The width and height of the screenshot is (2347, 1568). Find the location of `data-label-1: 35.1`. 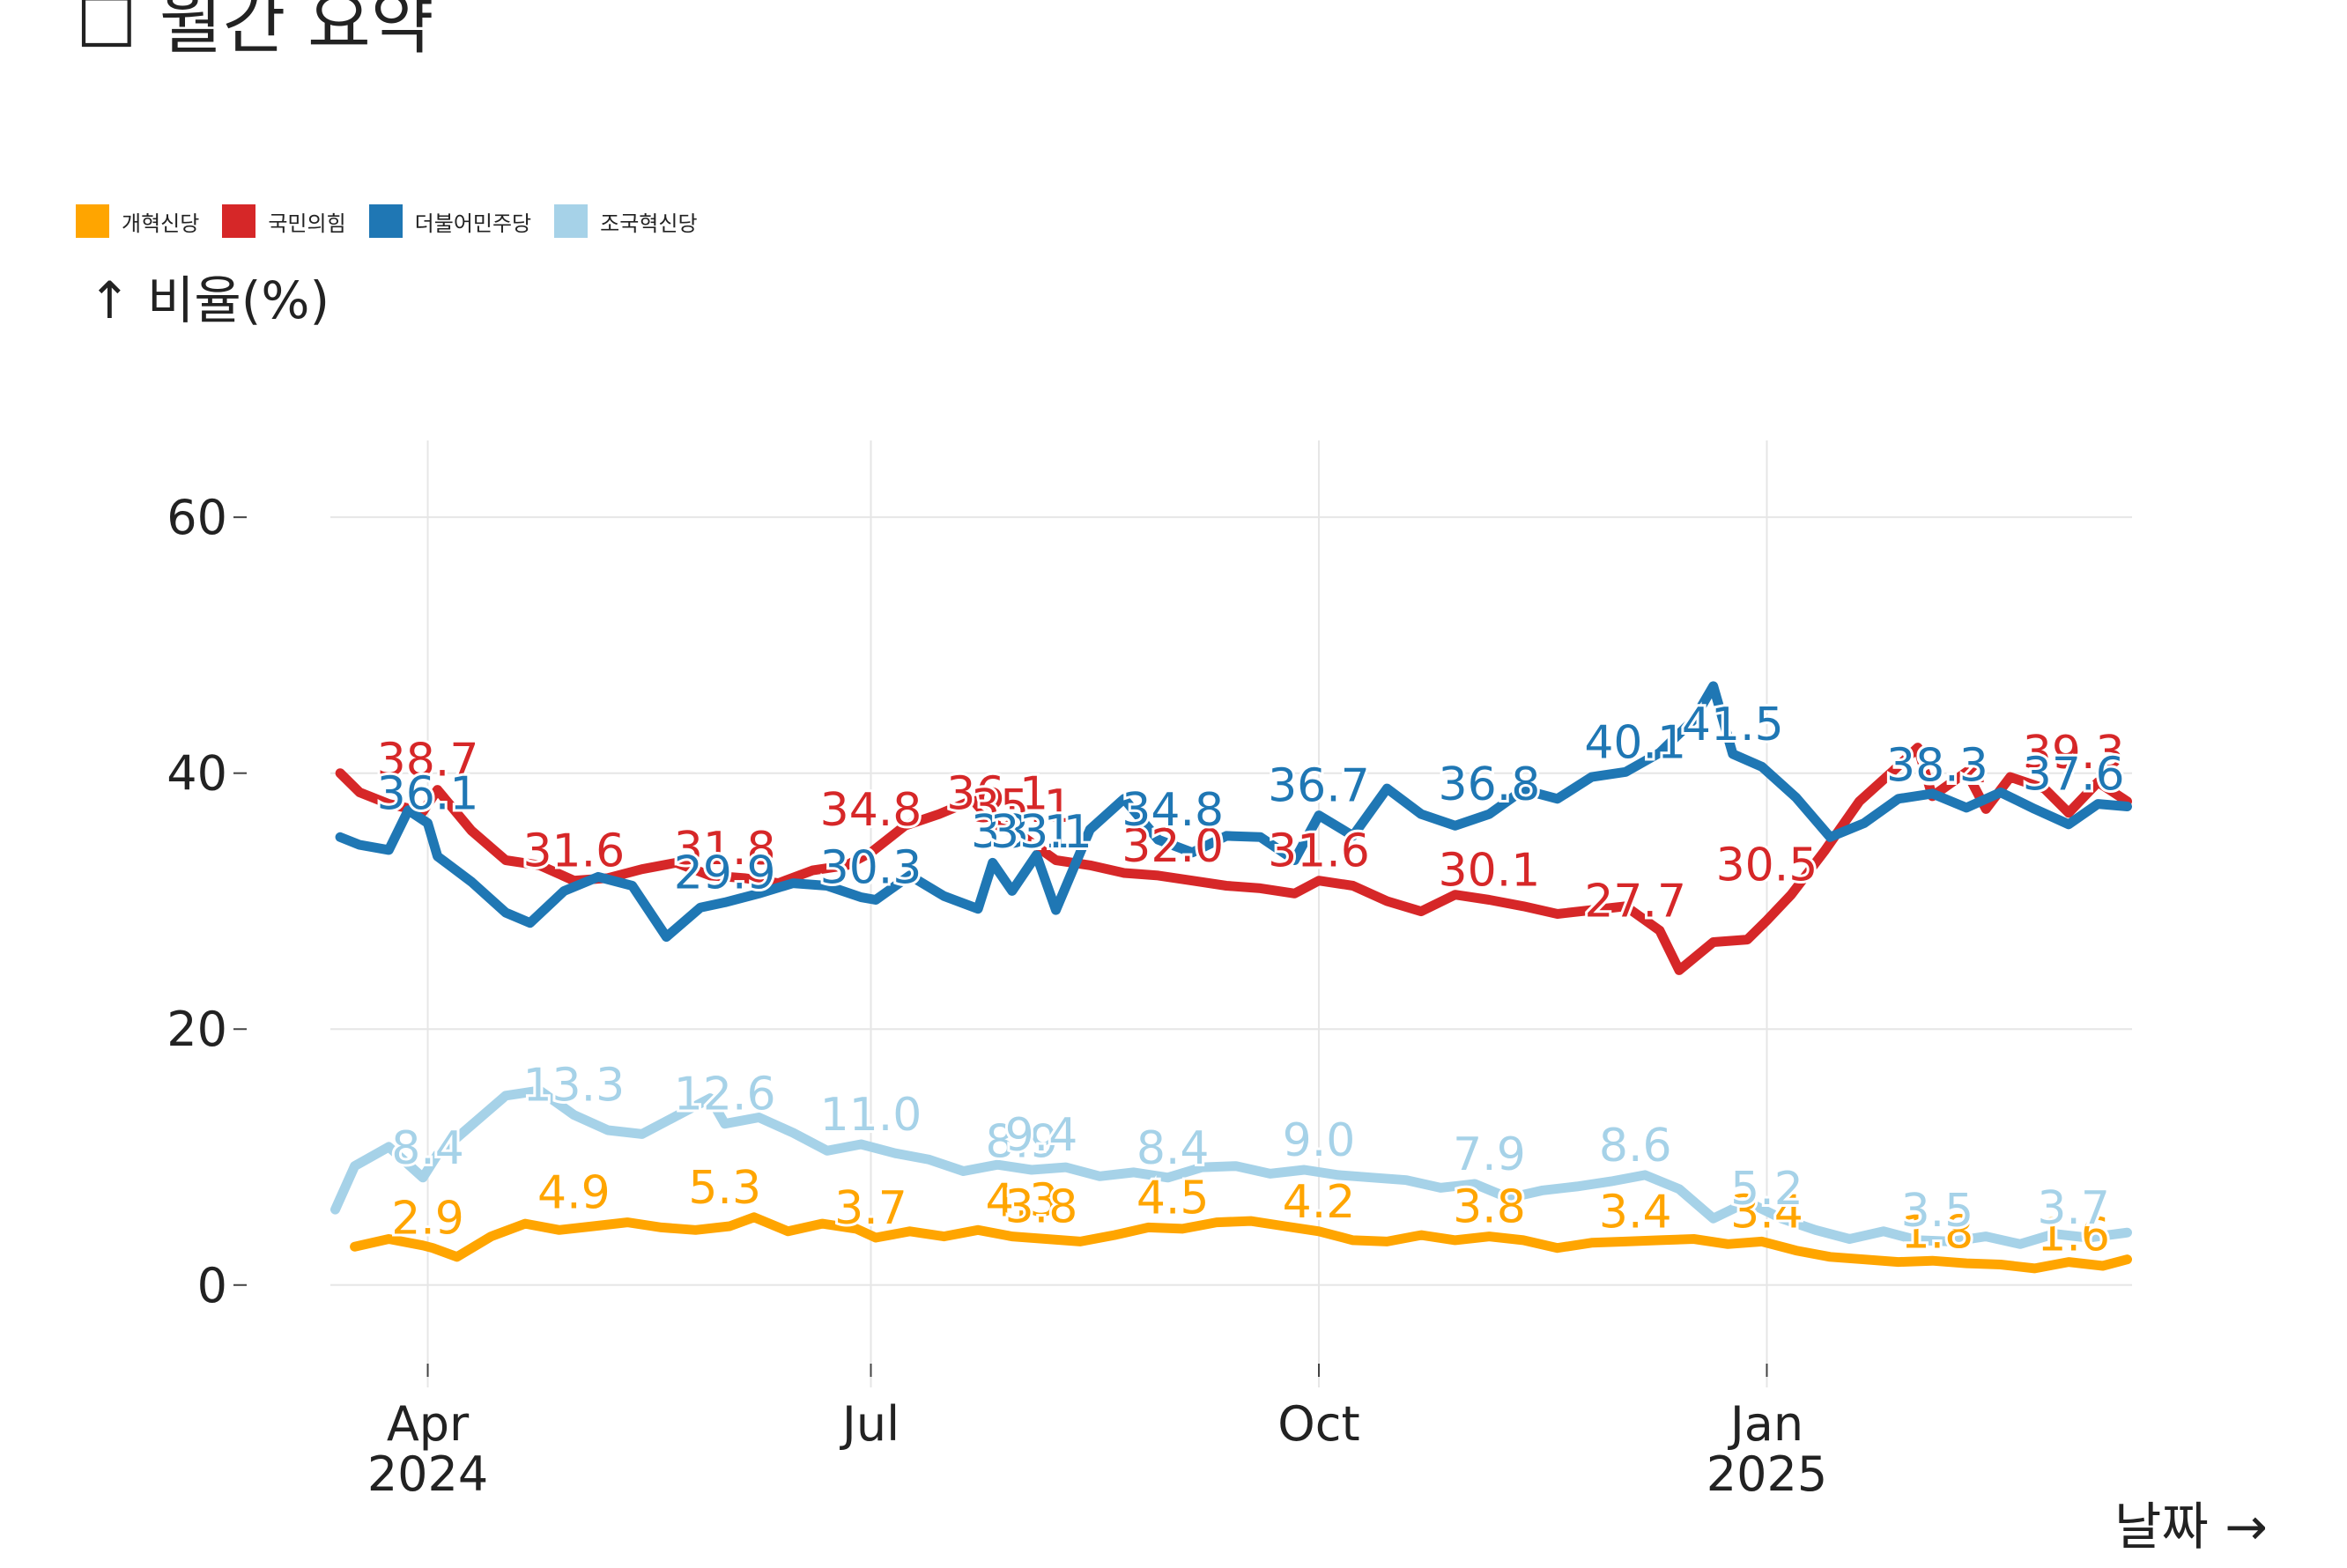

data-label-1: 35.1 is located at coordinates (1022, 806).